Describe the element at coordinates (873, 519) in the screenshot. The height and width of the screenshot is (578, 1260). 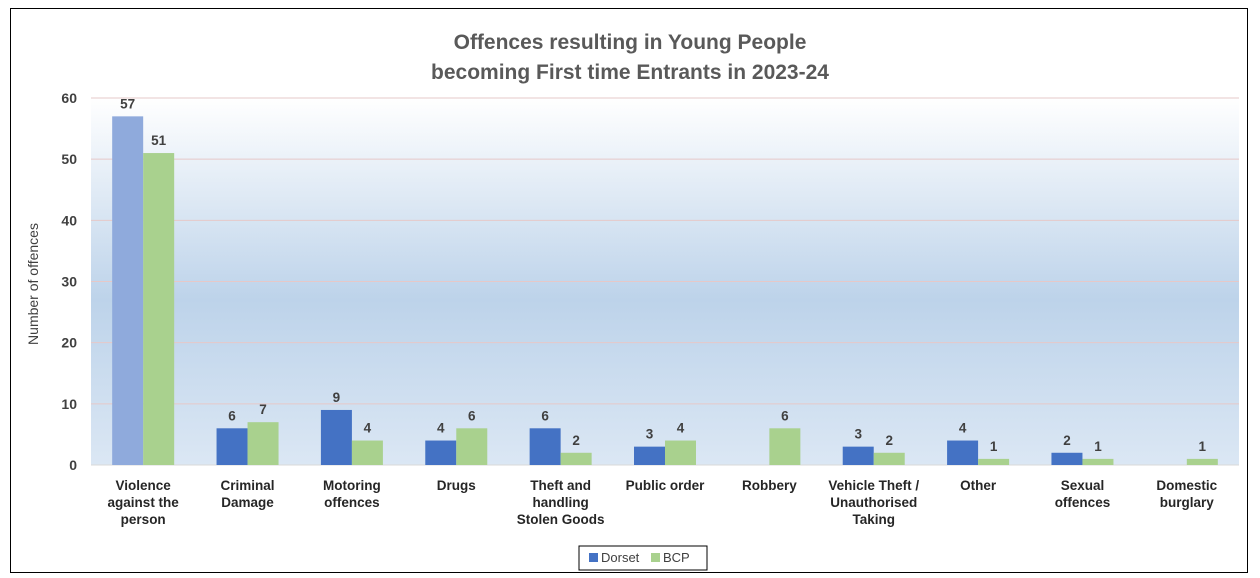
I see `category-label: Taking` at that location.